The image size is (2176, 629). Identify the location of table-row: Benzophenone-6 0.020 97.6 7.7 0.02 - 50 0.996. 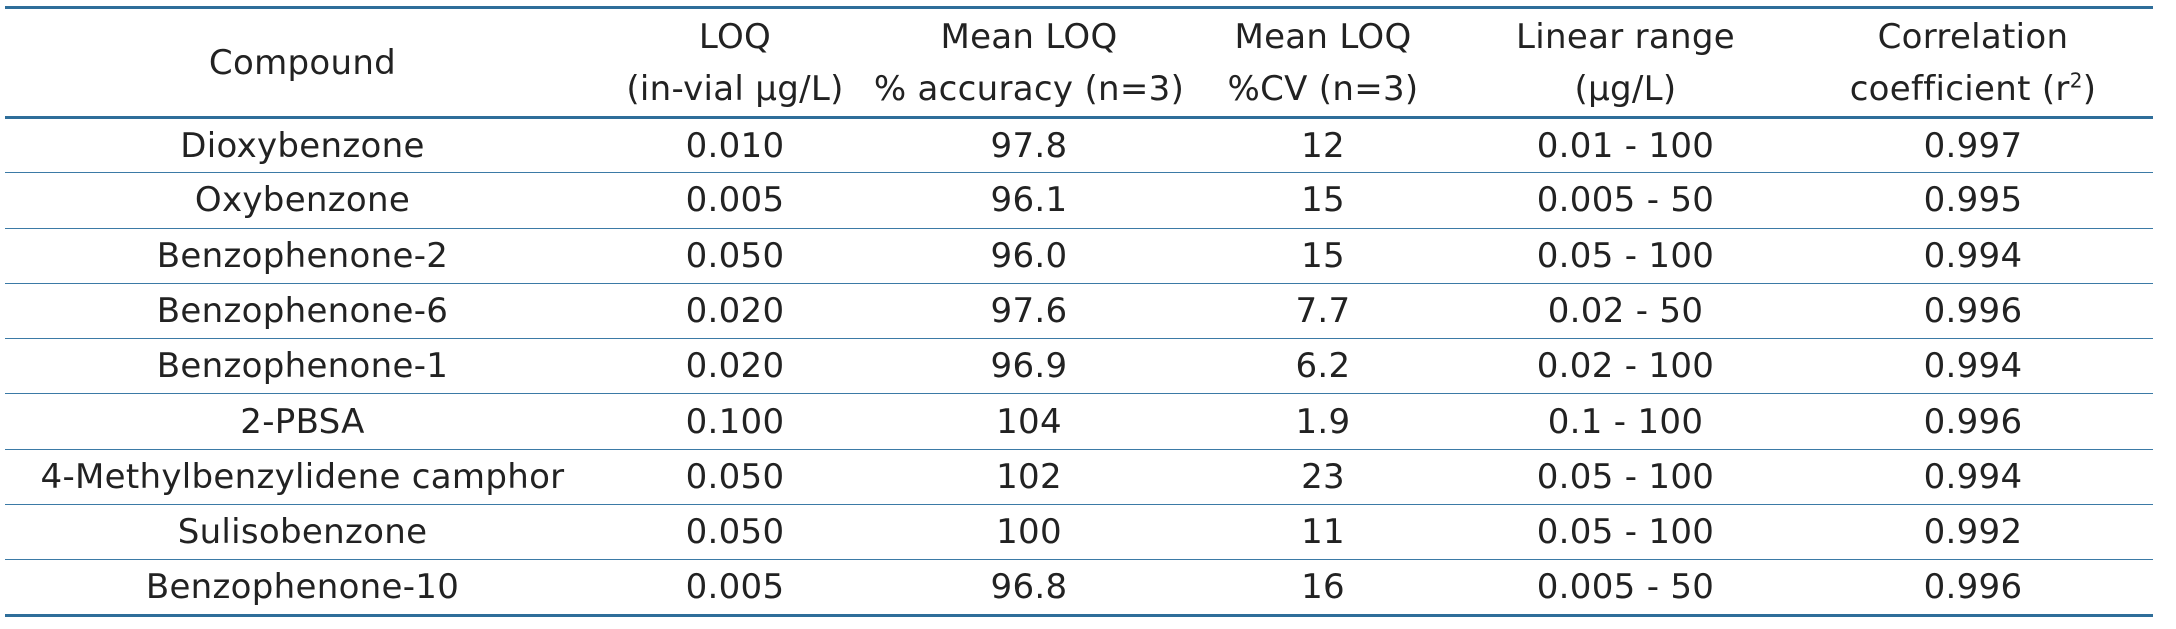
(1079, 311).